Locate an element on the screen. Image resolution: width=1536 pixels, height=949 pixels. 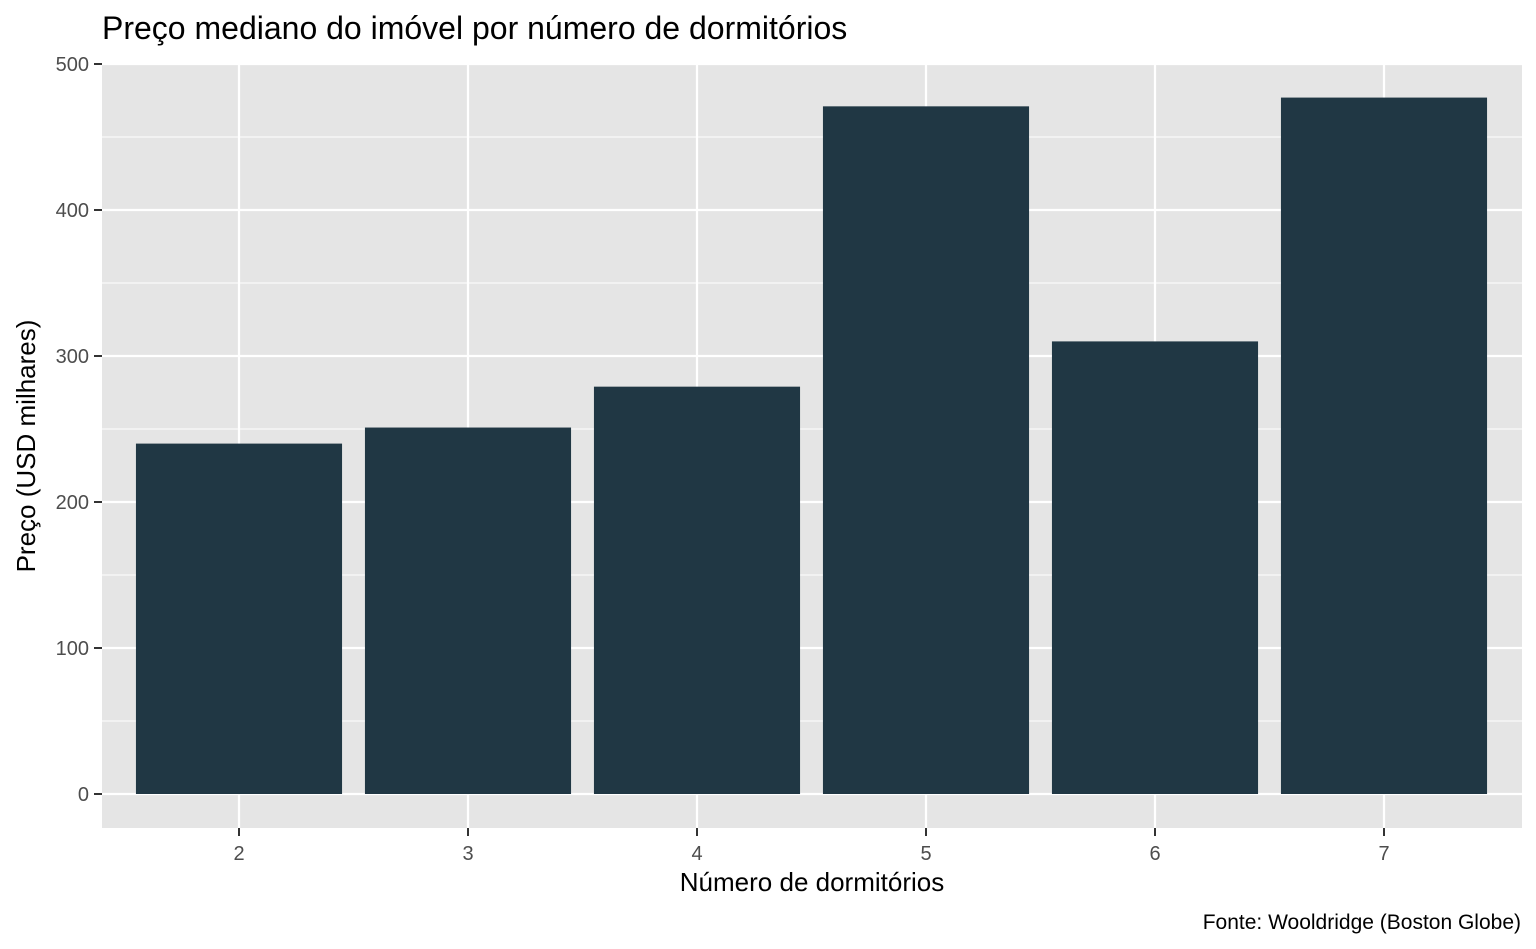
x-axis-title: Número de dormitórios is located at coordinates (812, 882).